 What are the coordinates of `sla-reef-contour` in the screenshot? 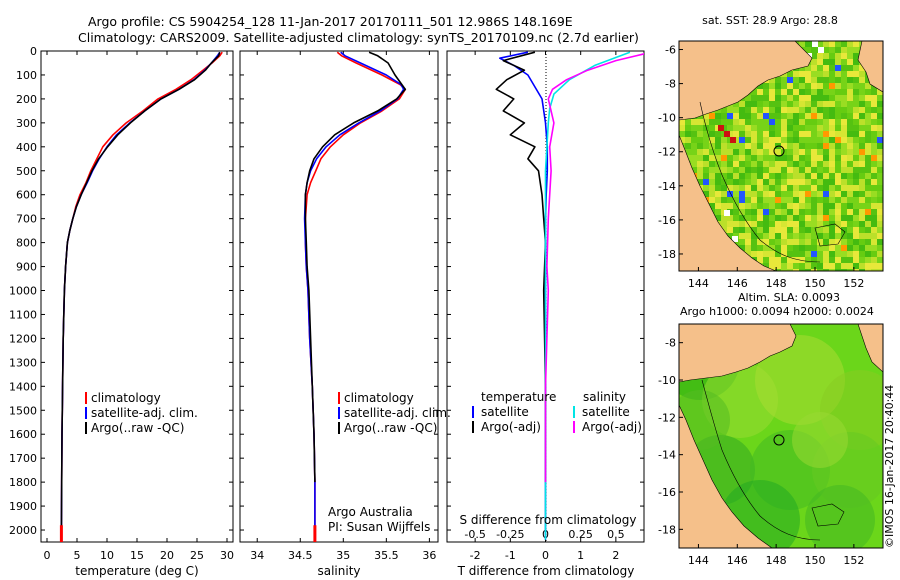 It's located at (761, 460).